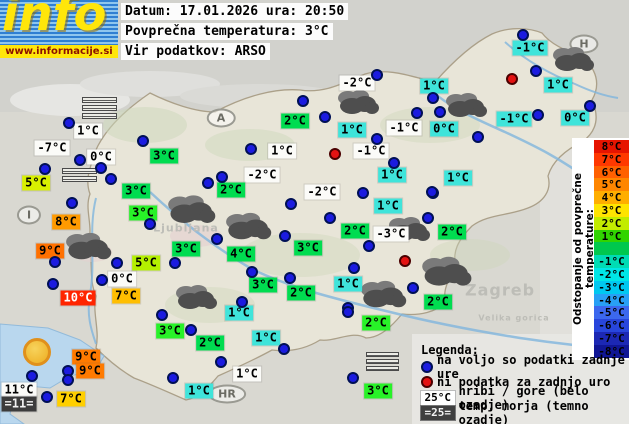 This screenshot has width=629, height=424. What do you see at coordinates (500, 290) in the screenshot?
I see `city-label: Zagreb` at bounding box center [500, 290].